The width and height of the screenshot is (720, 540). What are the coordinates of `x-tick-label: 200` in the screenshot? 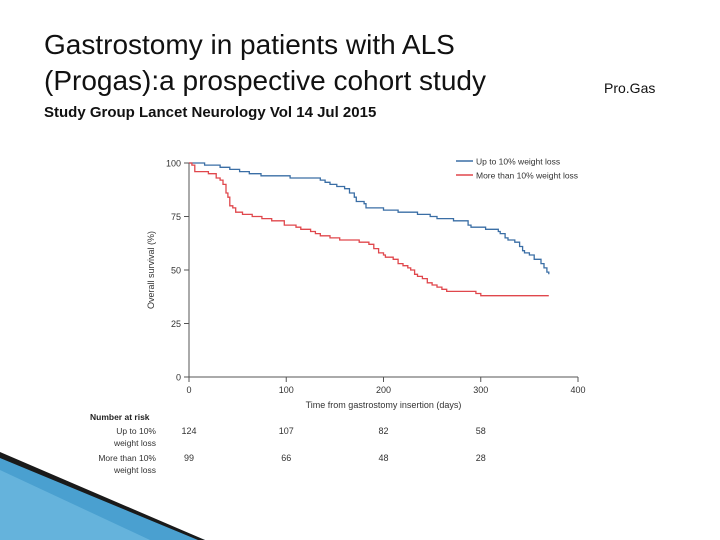 It's located at (383, 390).